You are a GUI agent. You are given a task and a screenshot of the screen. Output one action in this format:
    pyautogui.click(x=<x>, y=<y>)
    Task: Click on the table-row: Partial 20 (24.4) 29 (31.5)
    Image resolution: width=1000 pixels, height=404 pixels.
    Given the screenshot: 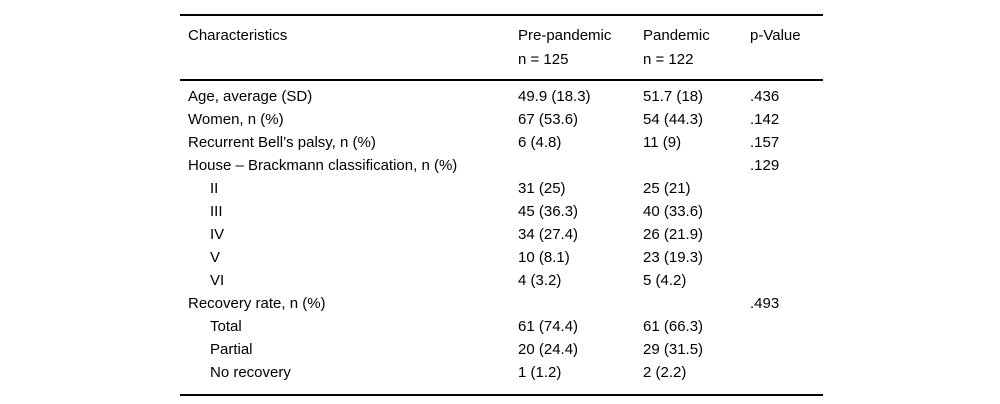 What is the action you would take?
    pyautogui.click(x=501, y=349)
    